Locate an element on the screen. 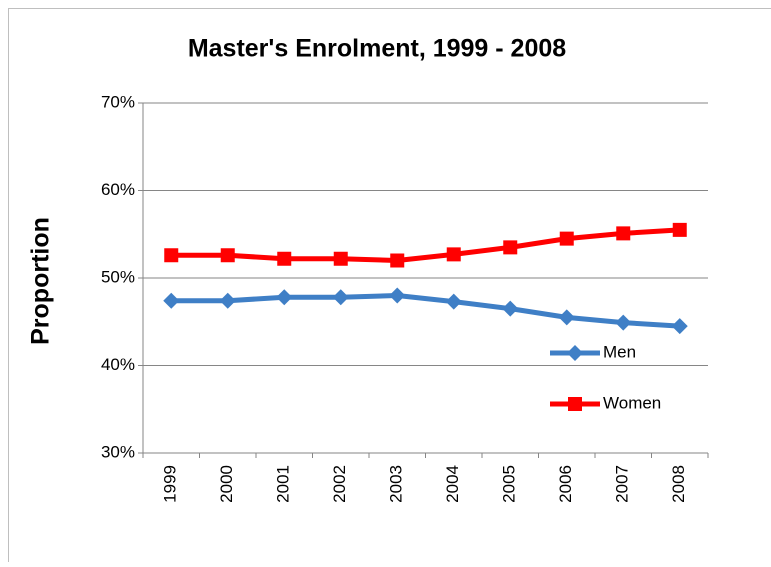 The height and width of the screenshot is (567, 771). legend-label: Men is located at coordinates (619, 351).